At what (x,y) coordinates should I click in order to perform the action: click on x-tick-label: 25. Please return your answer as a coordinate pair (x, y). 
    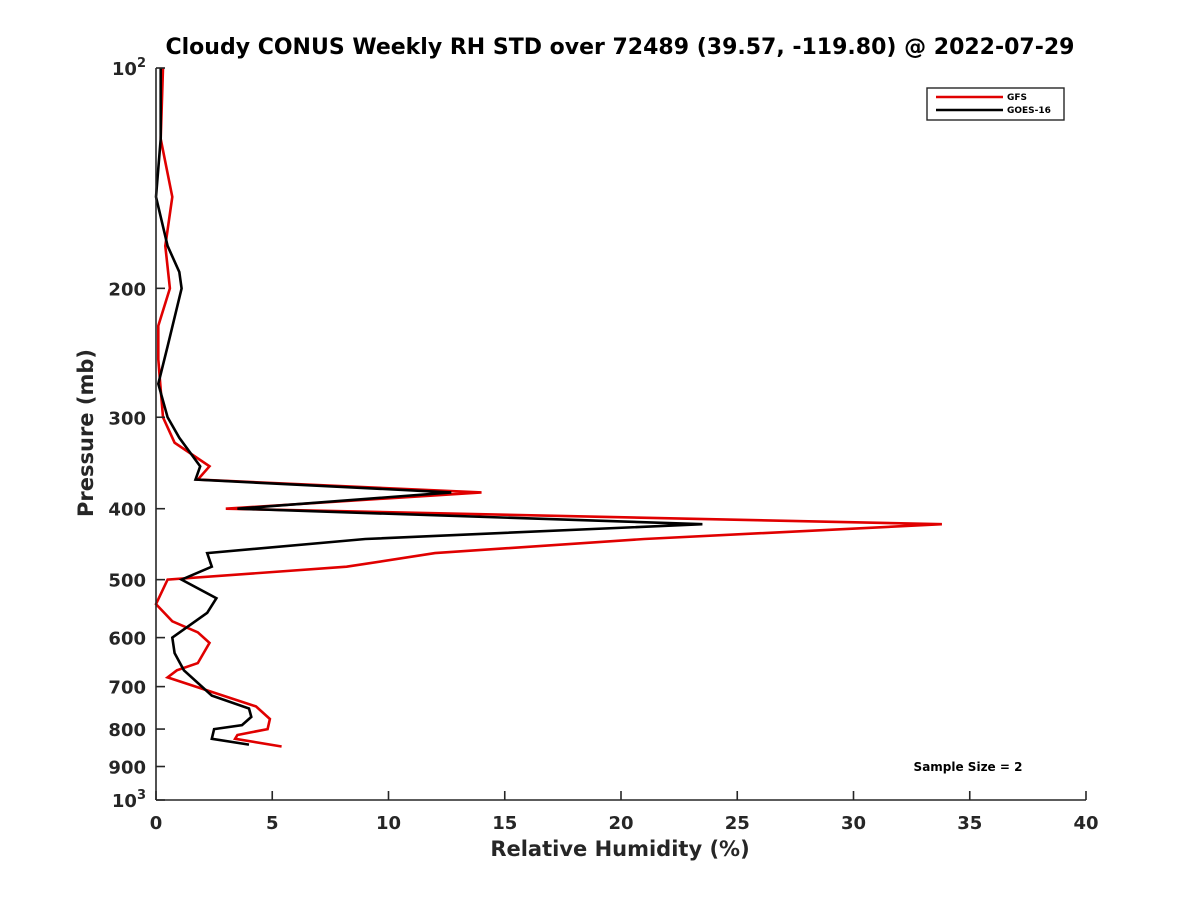
    Looking at the image, I should click on (737, 823).